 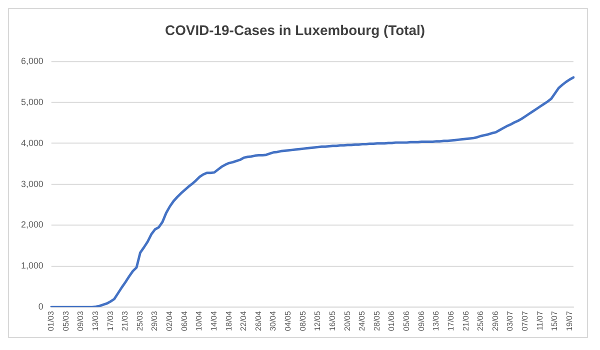 I want to click on x-tick-label: 09/06, so click(x=421, y=321).